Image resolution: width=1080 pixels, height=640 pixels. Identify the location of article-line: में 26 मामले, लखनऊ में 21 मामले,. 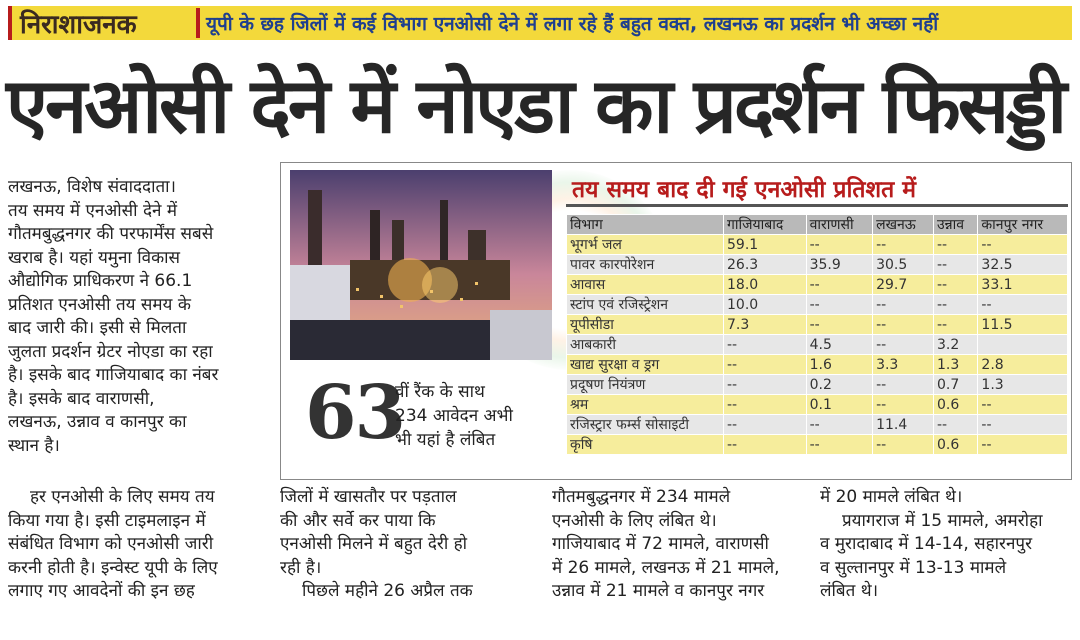
(666, 567).